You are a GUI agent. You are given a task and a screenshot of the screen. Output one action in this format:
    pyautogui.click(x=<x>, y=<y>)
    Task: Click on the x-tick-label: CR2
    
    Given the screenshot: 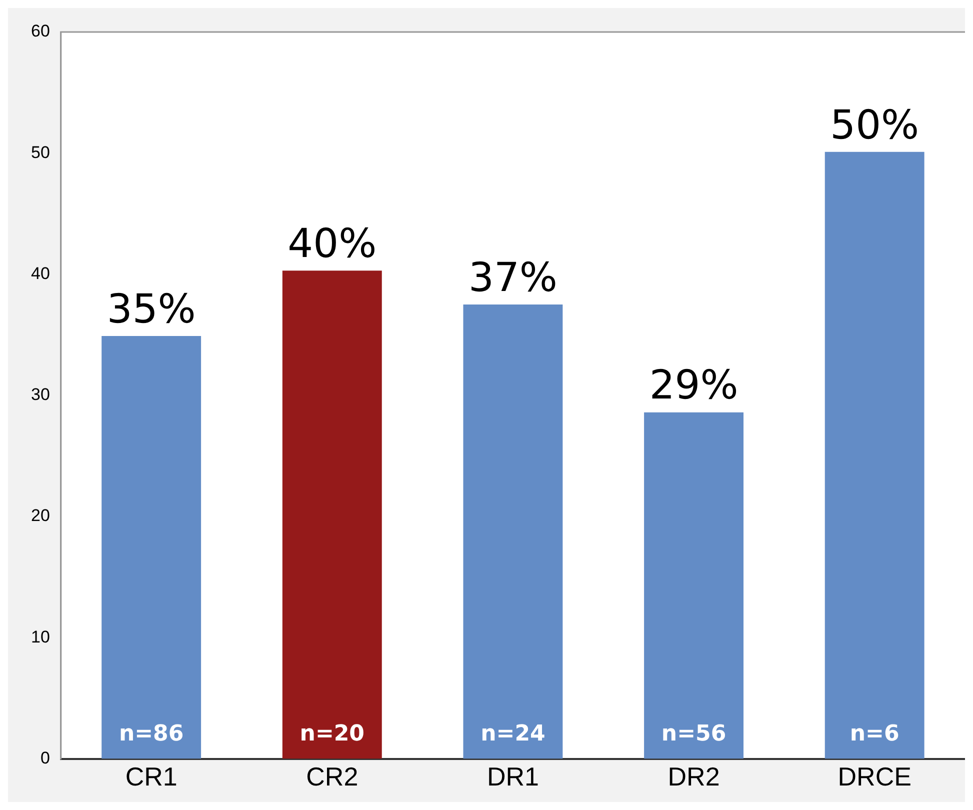 What is the action you would take?
    pyautogui.click(x=332, y=777)
    